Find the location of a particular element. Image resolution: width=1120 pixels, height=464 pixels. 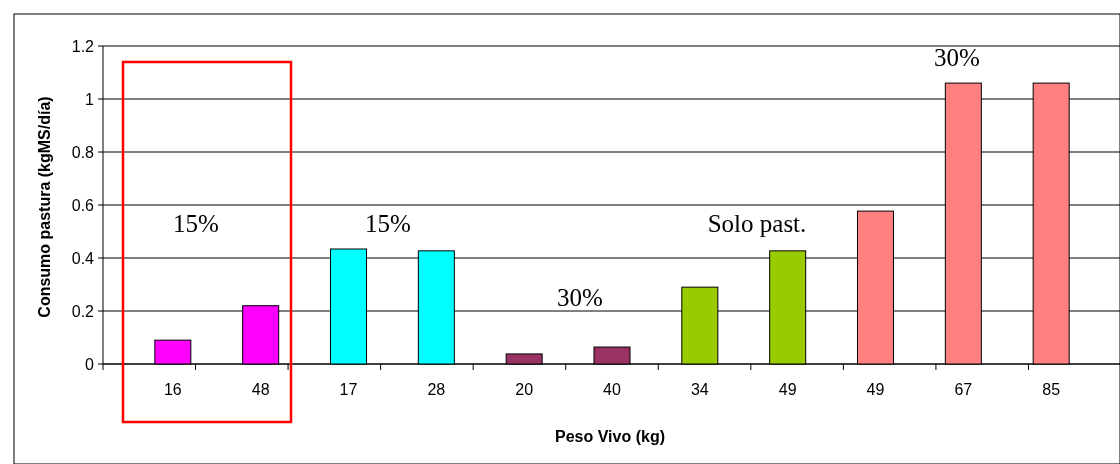

y-tick-label: 0.4 is located at coordinates (83, 258).